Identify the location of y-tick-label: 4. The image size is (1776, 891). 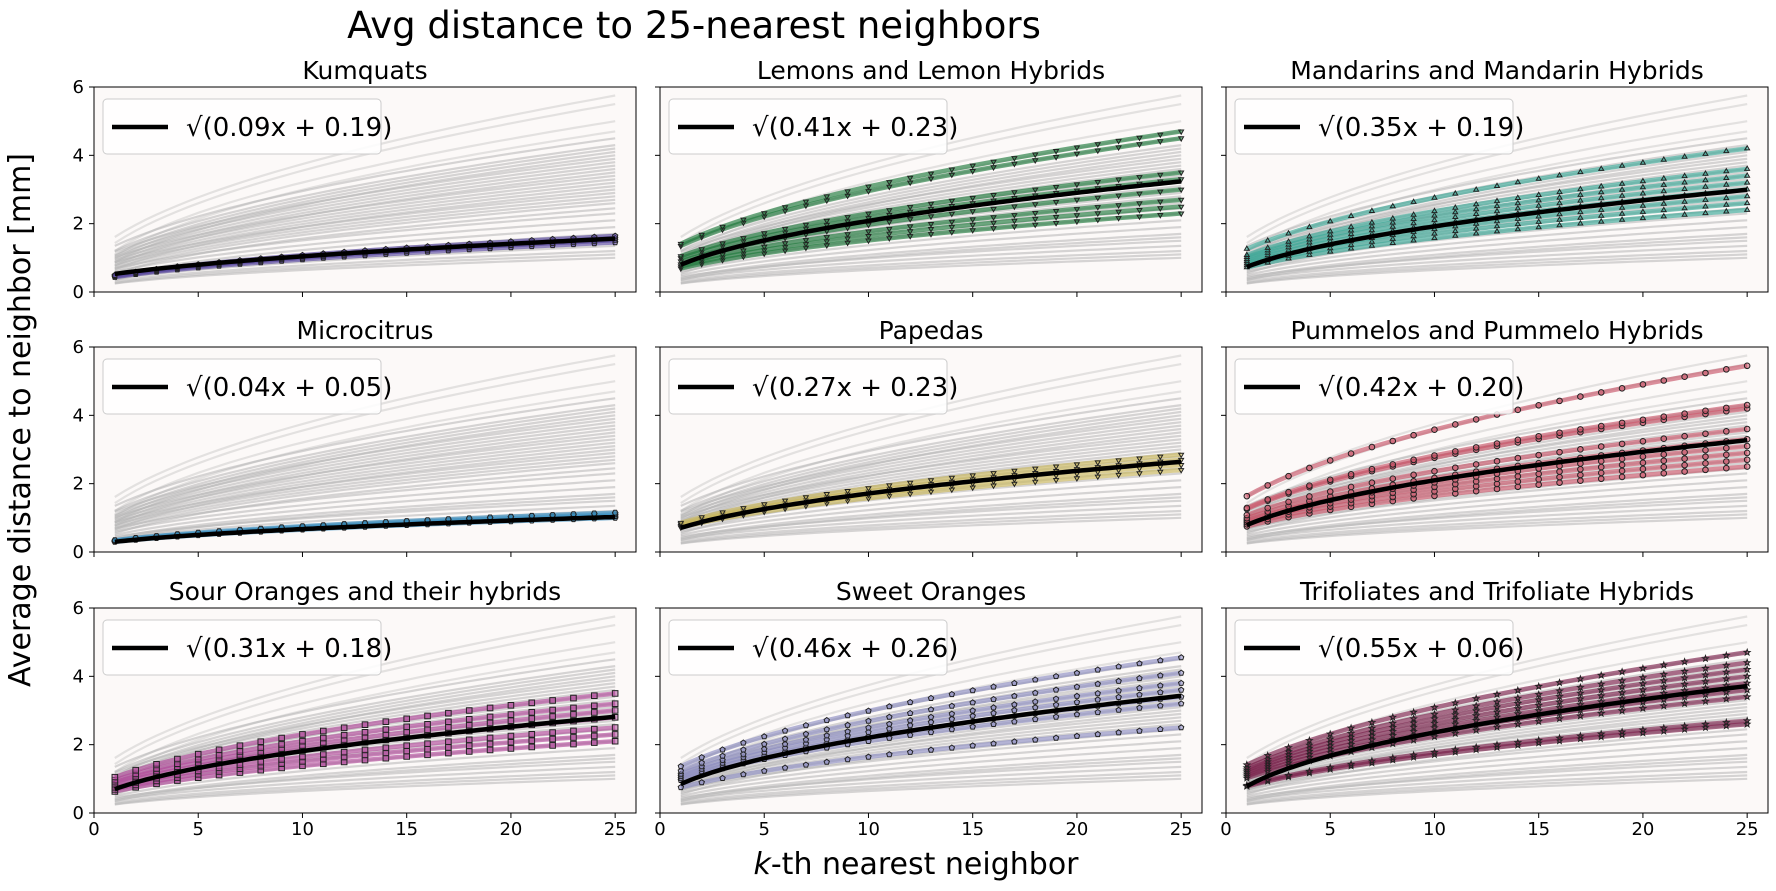
(78, 155).